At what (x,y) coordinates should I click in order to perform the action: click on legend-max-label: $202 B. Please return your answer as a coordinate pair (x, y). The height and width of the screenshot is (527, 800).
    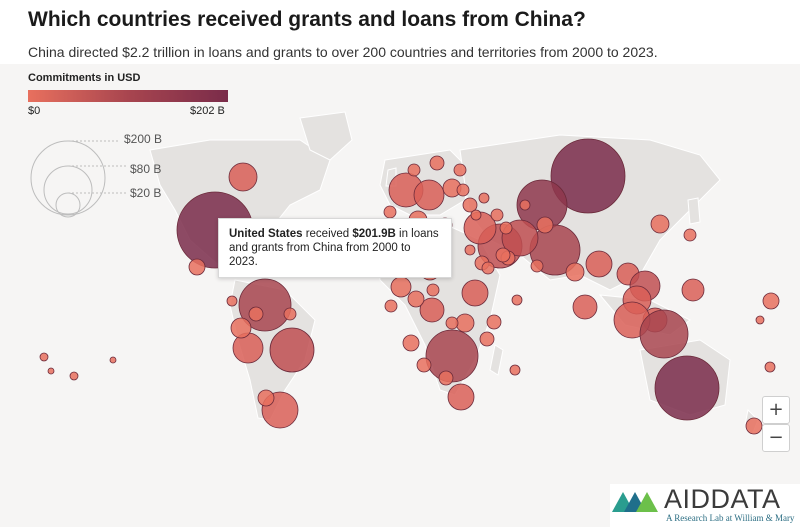
    Looking at the image, I should click on (207, 111).